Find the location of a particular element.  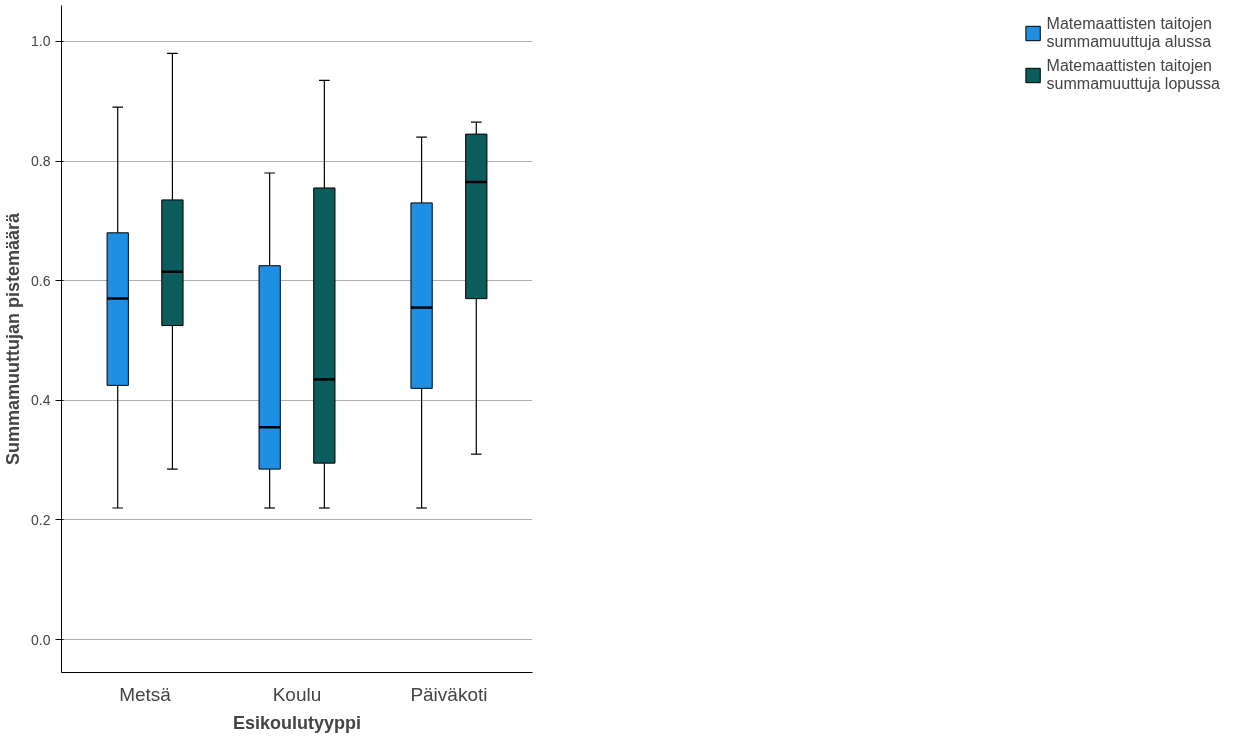

y-axis-title: Summamuuttujan pistemäärä is located at coordinates (13, 338).